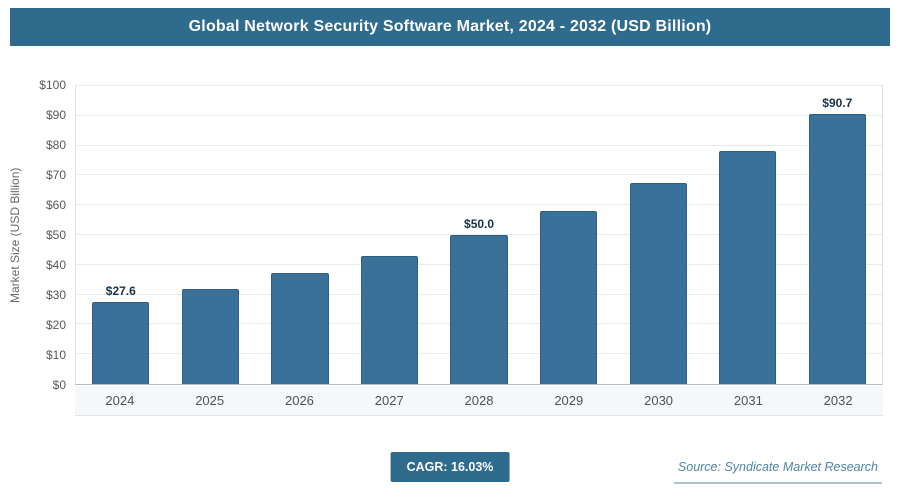 Image resolution: width=900 pixels, height=500 pixels. What do you see at coordinates (777, 472) in the screenshot?
I see `source-text: Source: Syndicate Market Research` at bounding box center [777, 472].